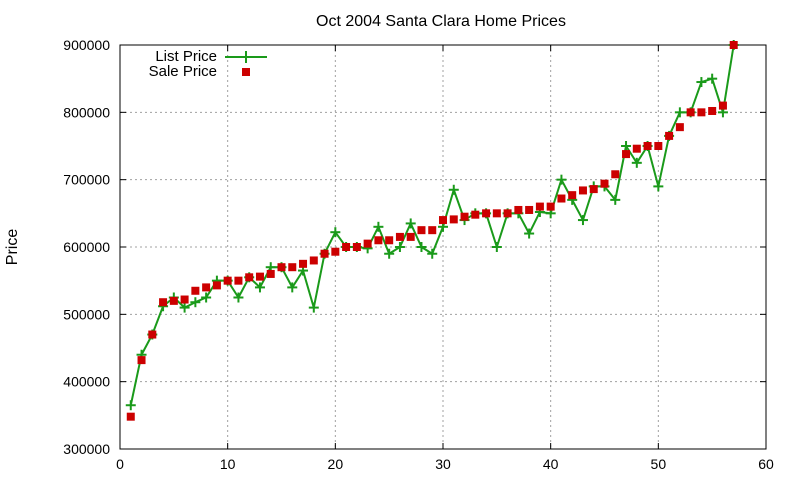  What do you see at coordinates (336, 464) in the screenshot?
I see `x-tick-label: 20` at bounding box center [336, 464].